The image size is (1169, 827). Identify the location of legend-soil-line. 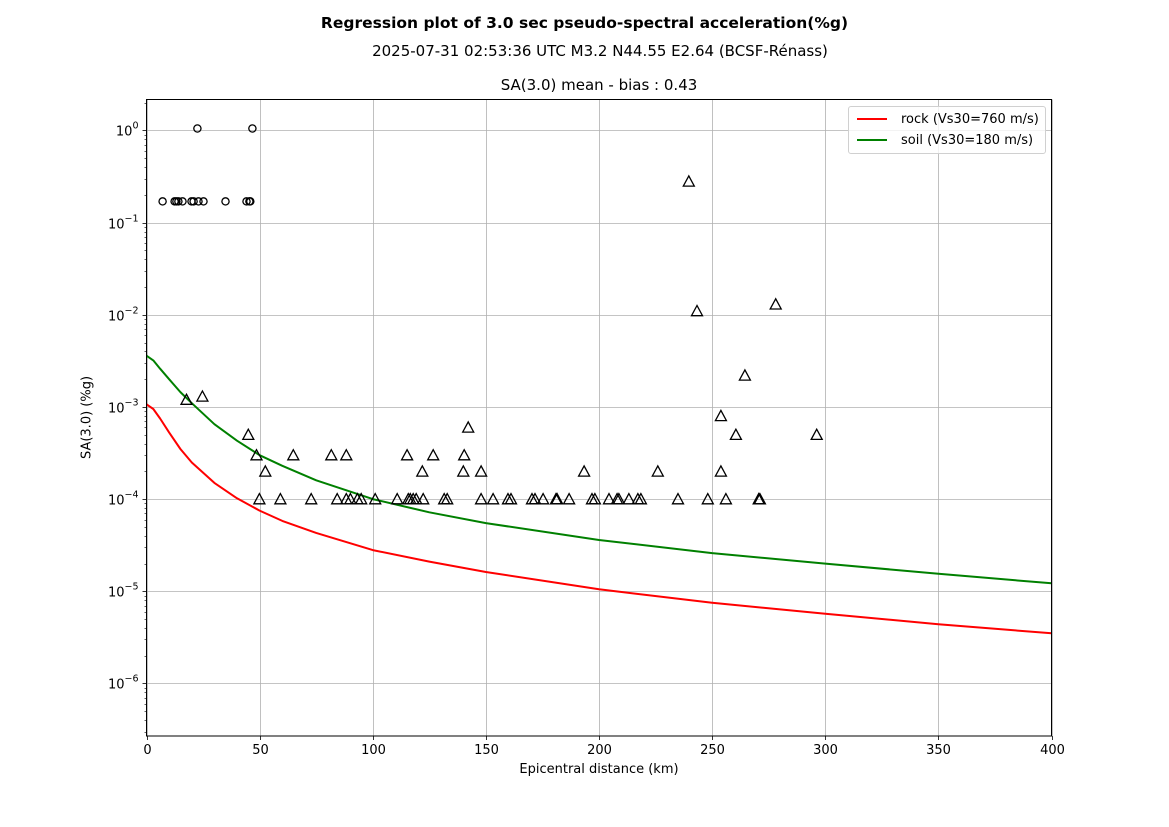
(872, 140).